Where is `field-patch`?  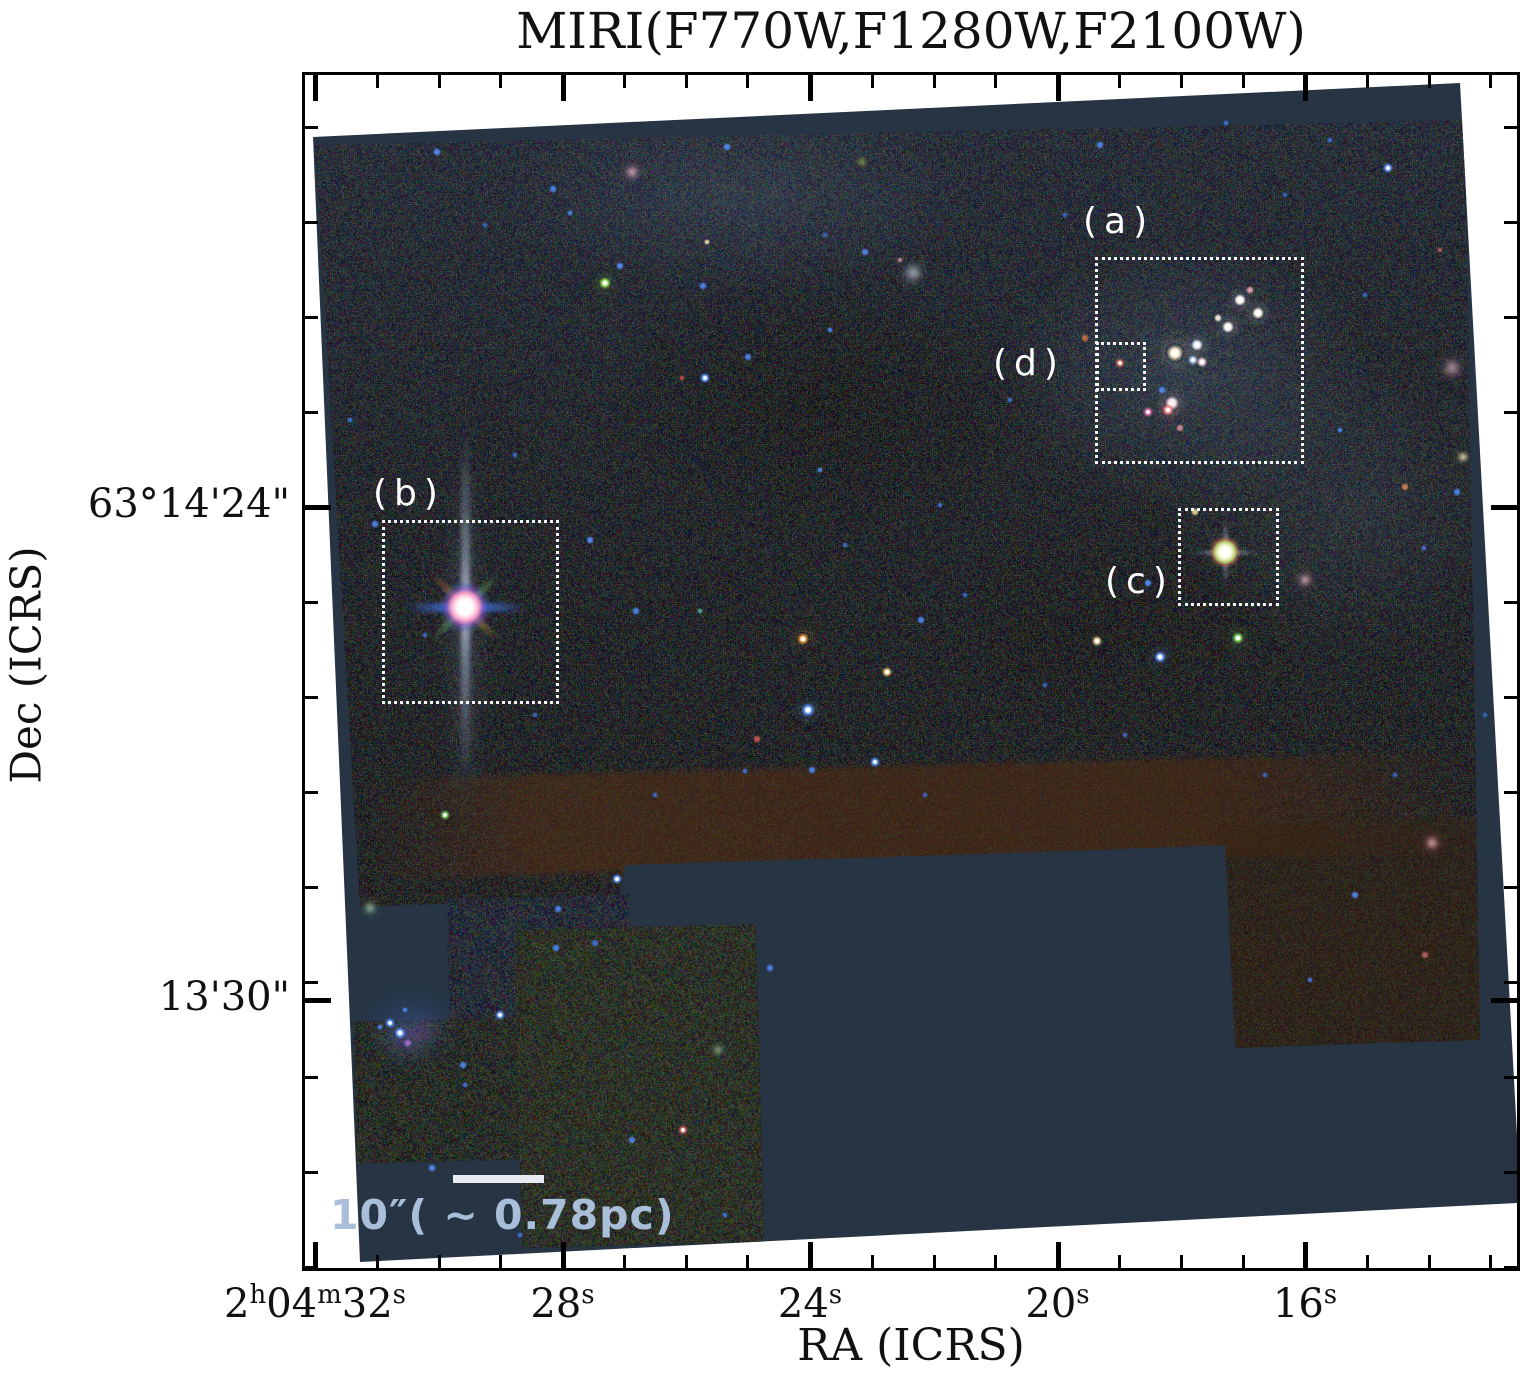 field-patch is located at coordinates (1350, 933).